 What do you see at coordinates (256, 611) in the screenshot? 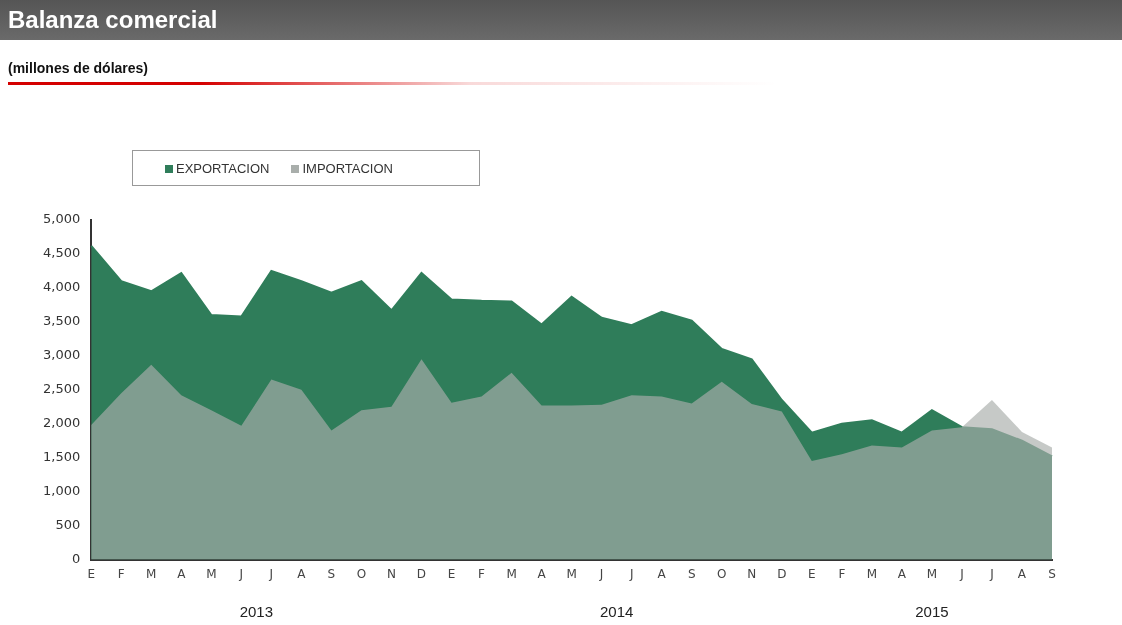
I see `text: 2013` at bounding box center [256, 611].